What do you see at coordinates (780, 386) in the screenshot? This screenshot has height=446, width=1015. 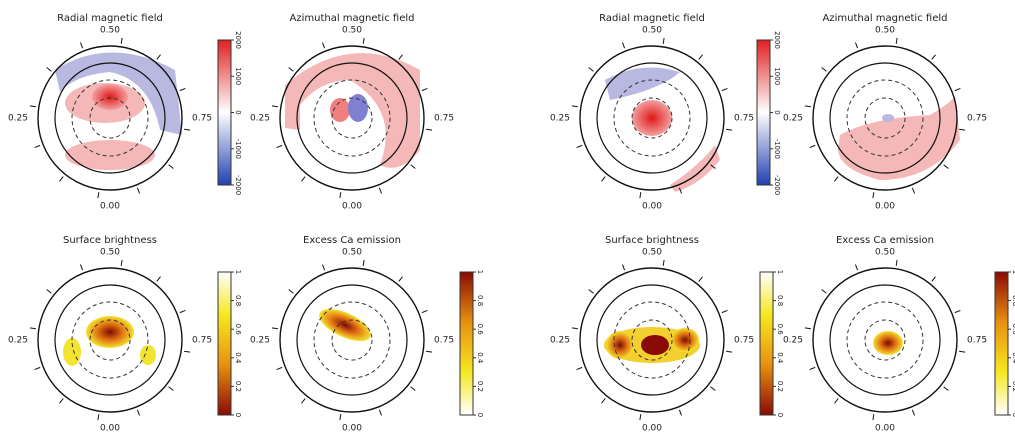 I see `colorbar-tick-label: 0.2` at bounding box center [780, 386].